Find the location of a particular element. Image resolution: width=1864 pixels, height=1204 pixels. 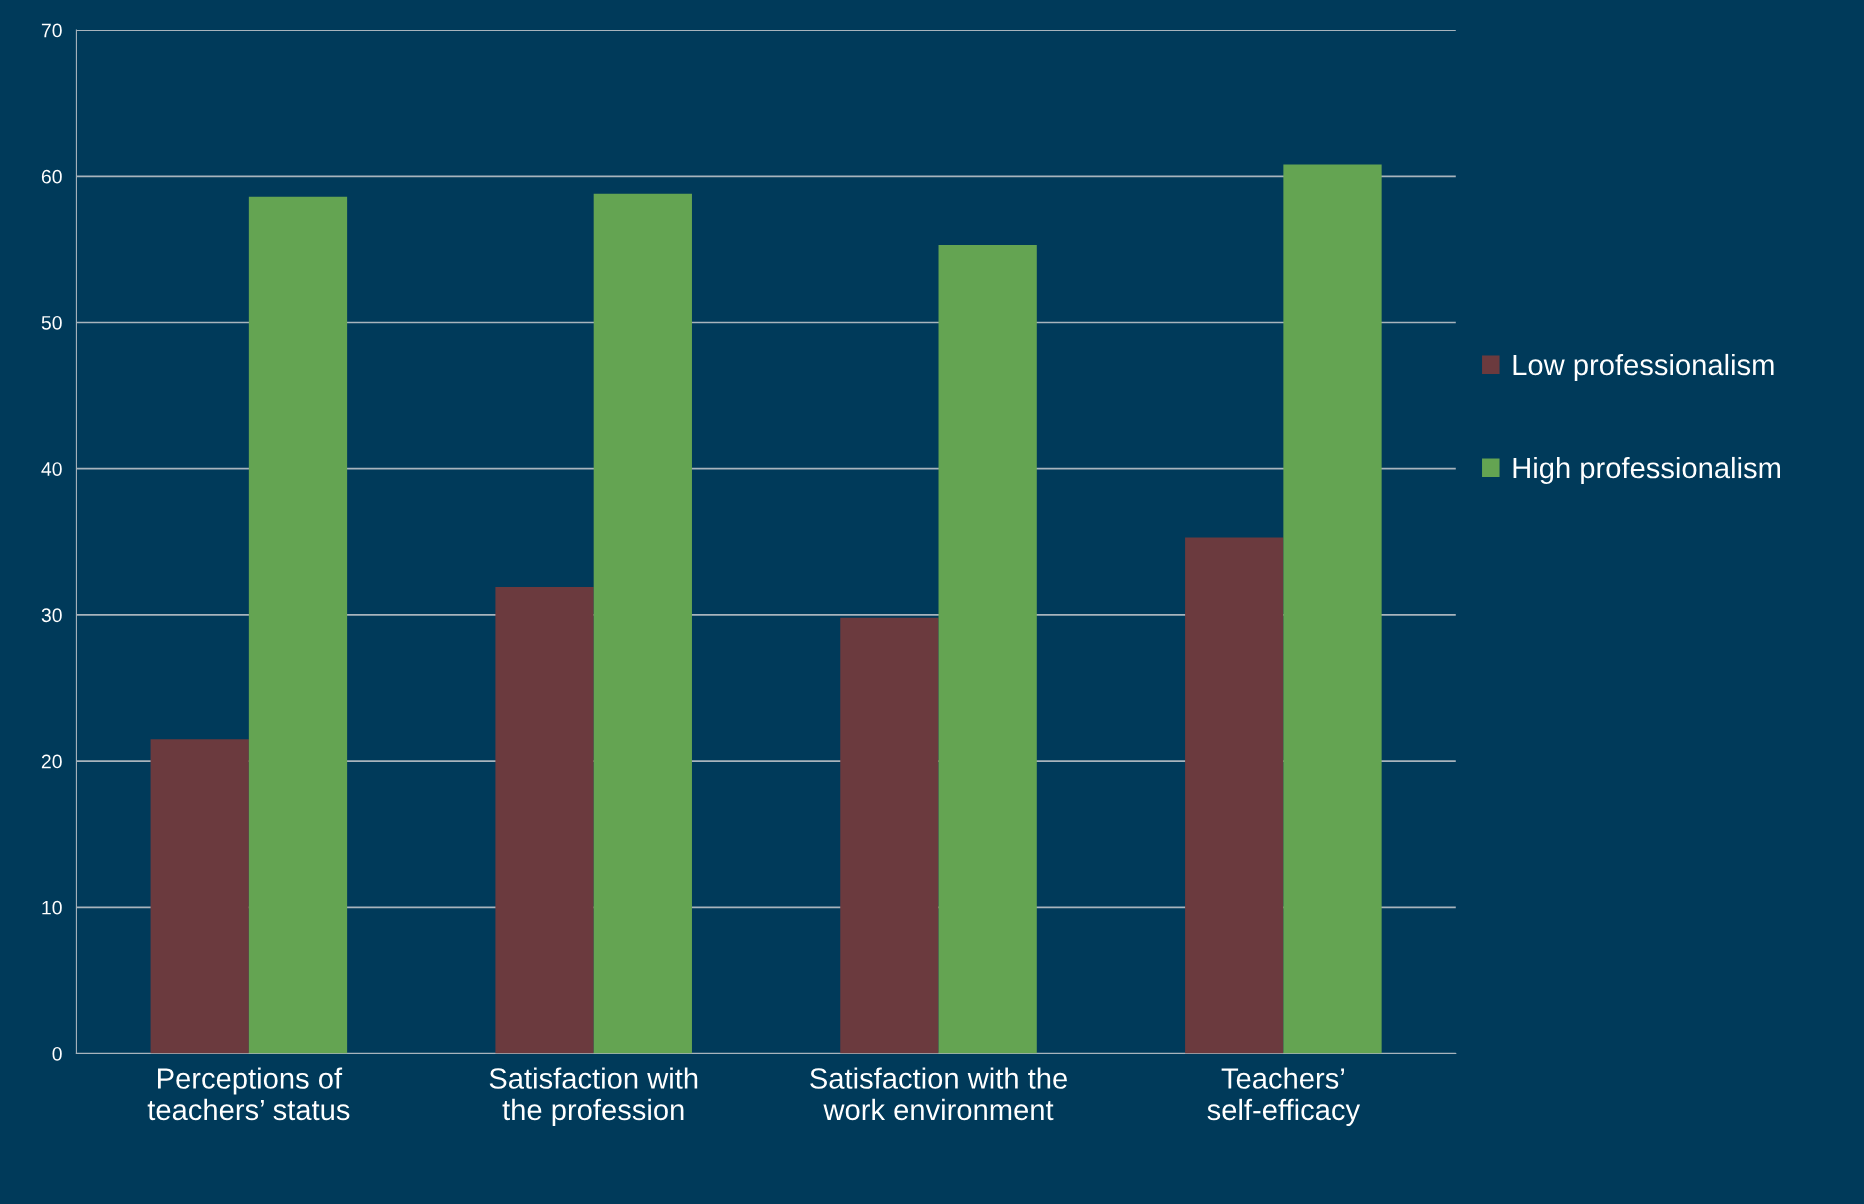

x-tick-label: Teachers’ self-efficacy is located at coordinates (1284, 1096).